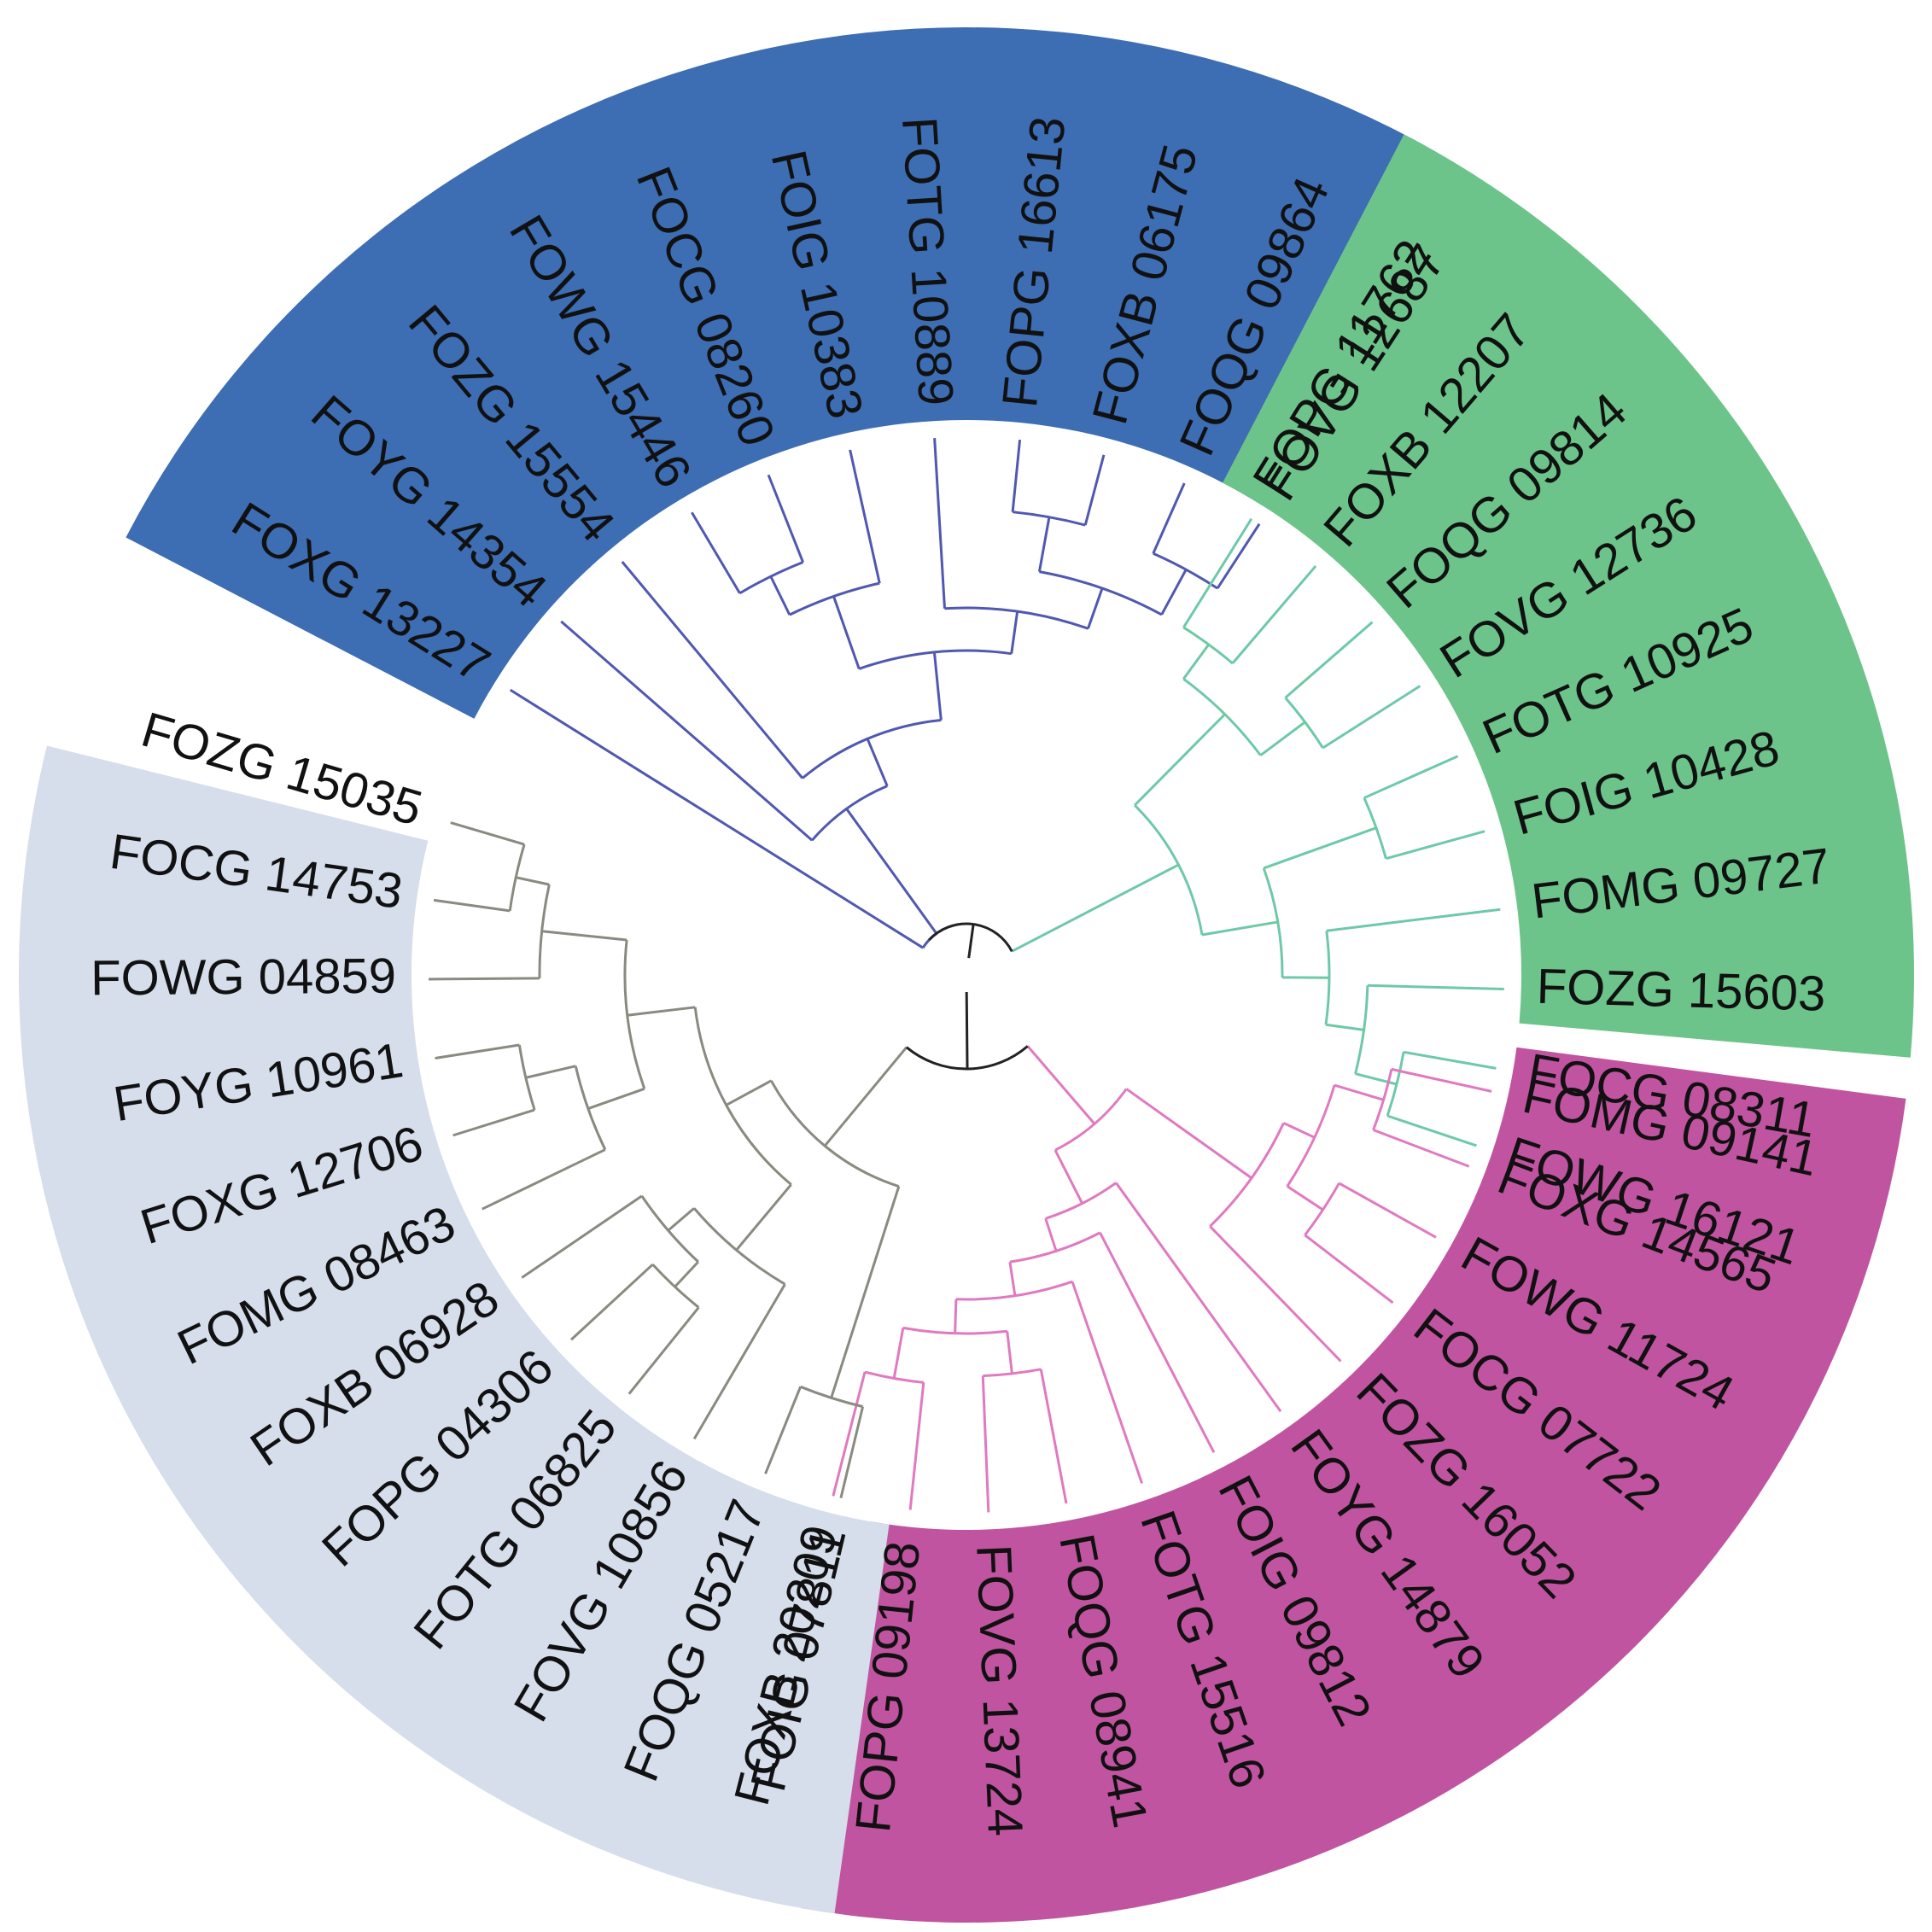  Describe the element at coordinates (999, 1690) in the screenshot. I see `leaf-label: FOVG 13724` at that location.